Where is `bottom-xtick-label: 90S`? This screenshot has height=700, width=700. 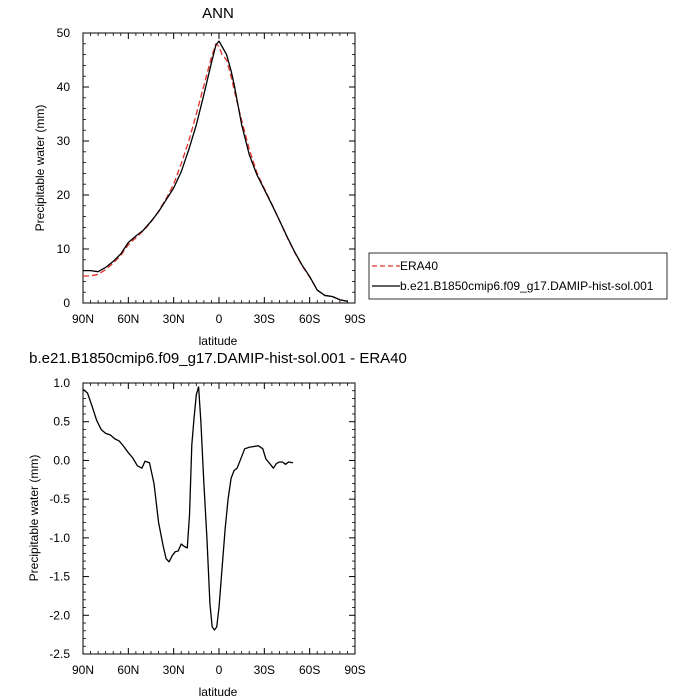
bottom-xtick-label: 90S is located at coordinates (354, 670).